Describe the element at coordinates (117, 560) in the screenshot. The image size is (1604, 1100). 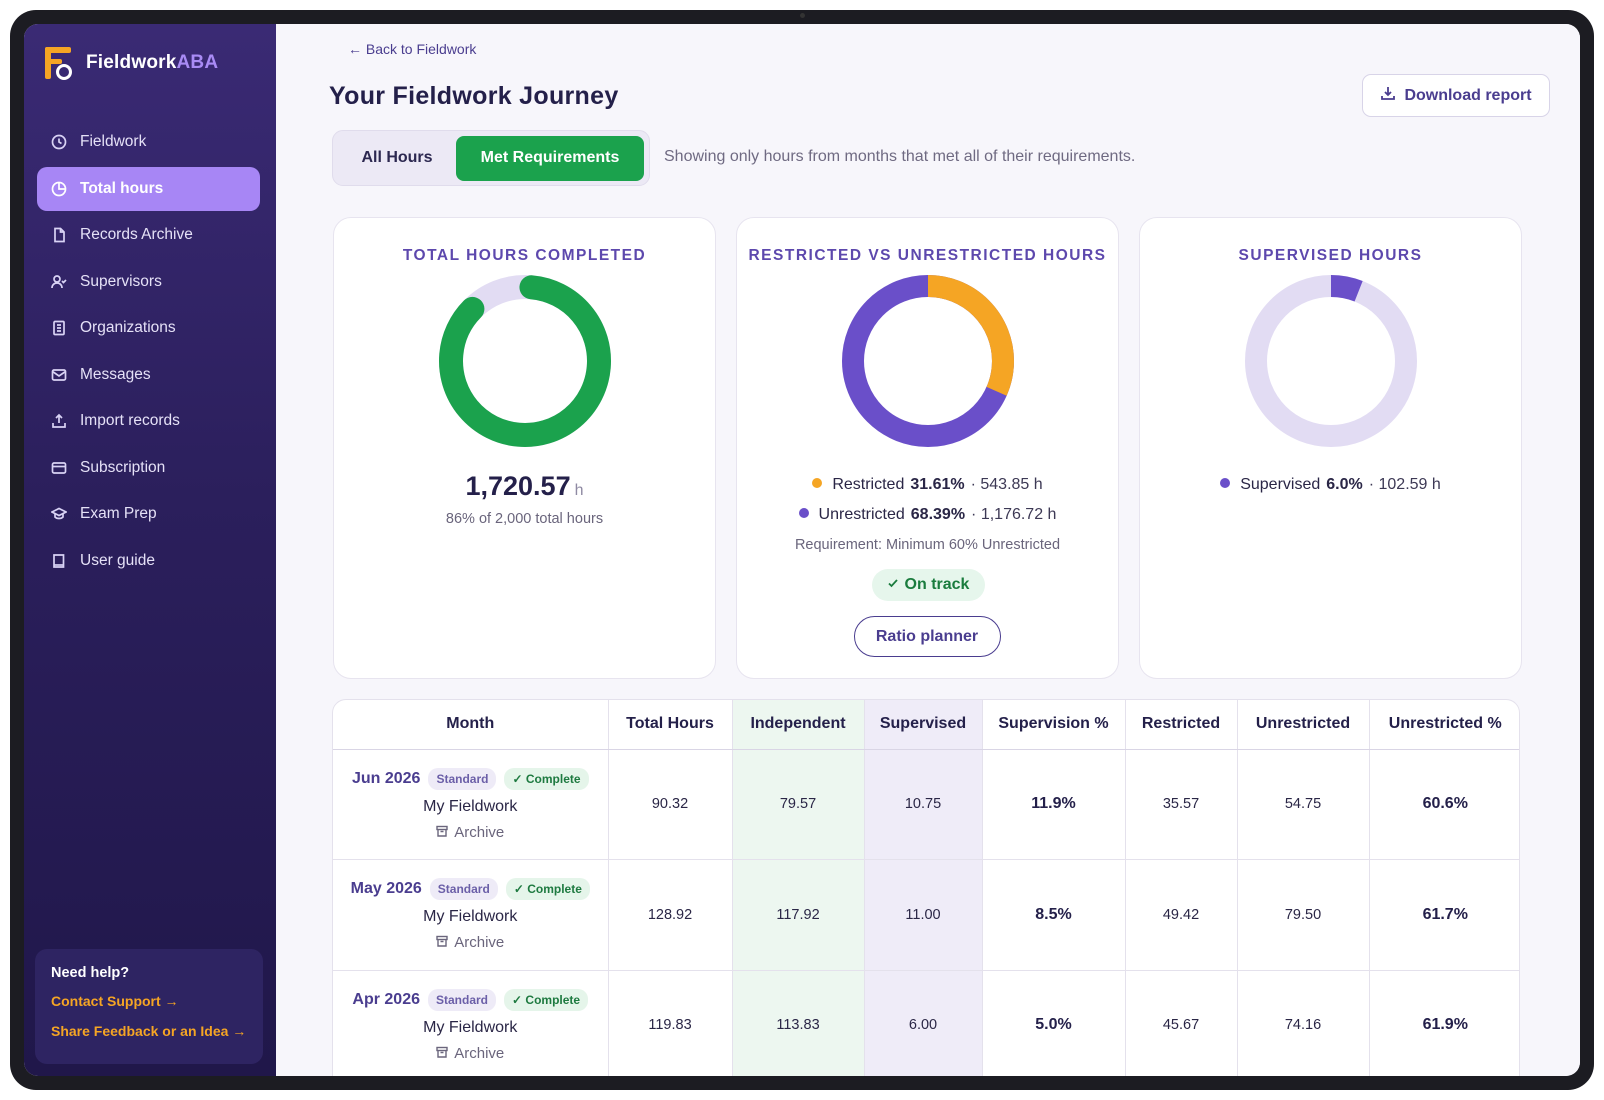
I see `sidebar-item-label: User guide` at that location.